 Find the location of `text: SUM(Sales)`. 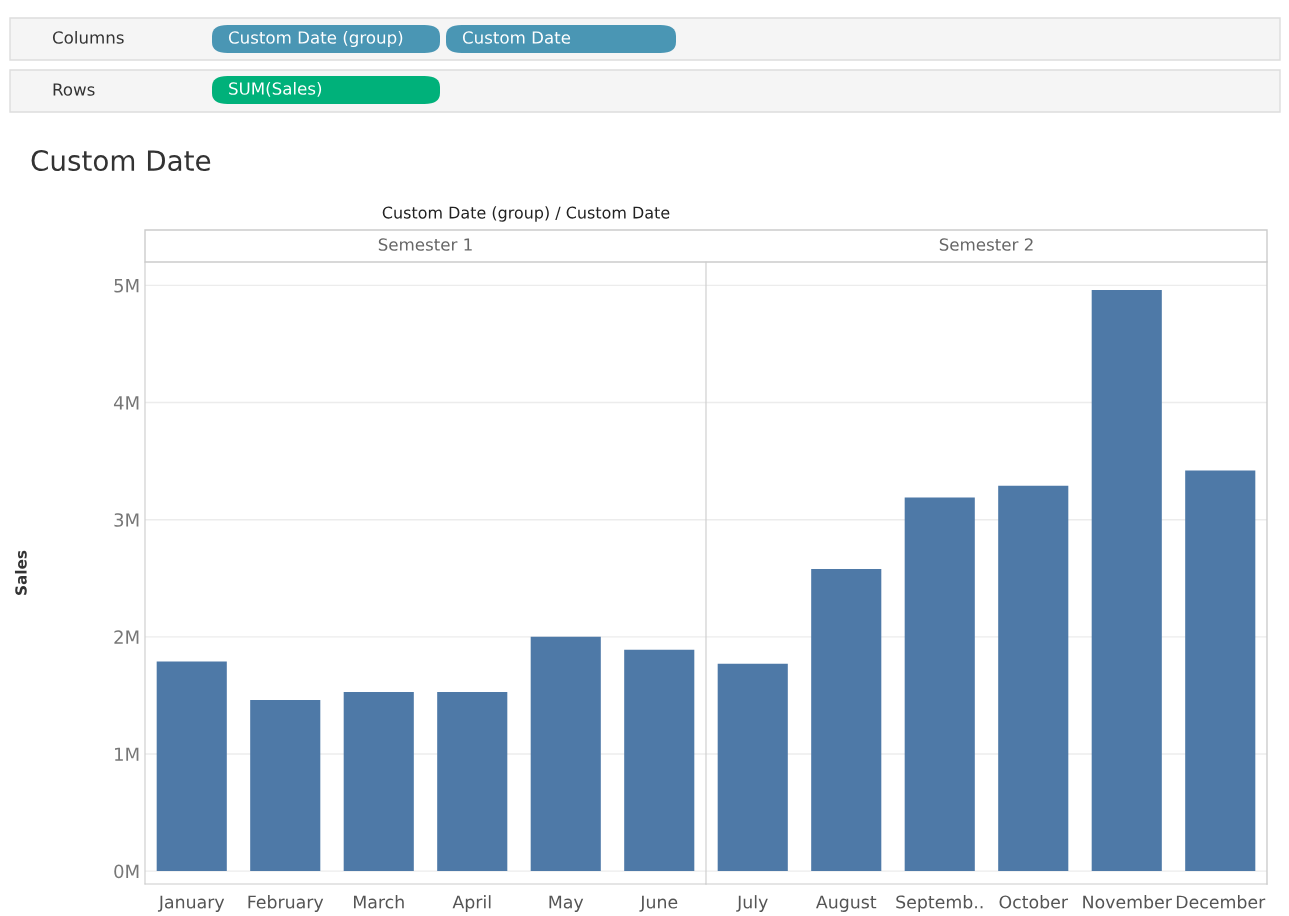

text: SUM(Sales) is located at coordinates (275, 89).